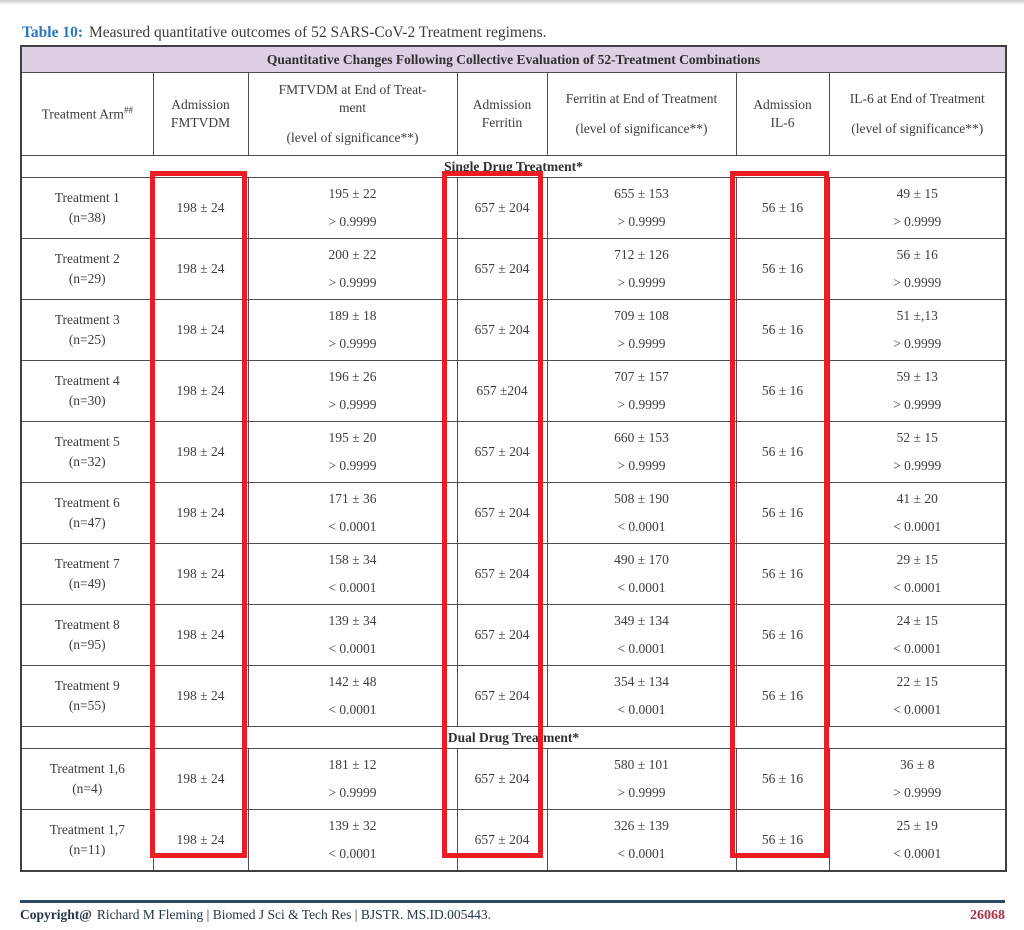 The width and height of the screenshot is (1024, 930). Describe the element at coordinates (641, 498) in the screenshot. I see `cell-ferritin-end-value: 508 ± 190` at that location.